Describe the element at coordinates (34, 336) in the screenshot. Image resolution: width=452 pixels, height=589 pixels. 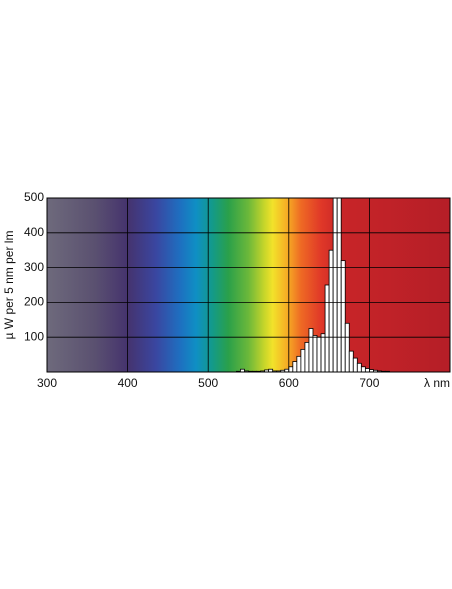
I see `y-tick-label: 100` at that location.